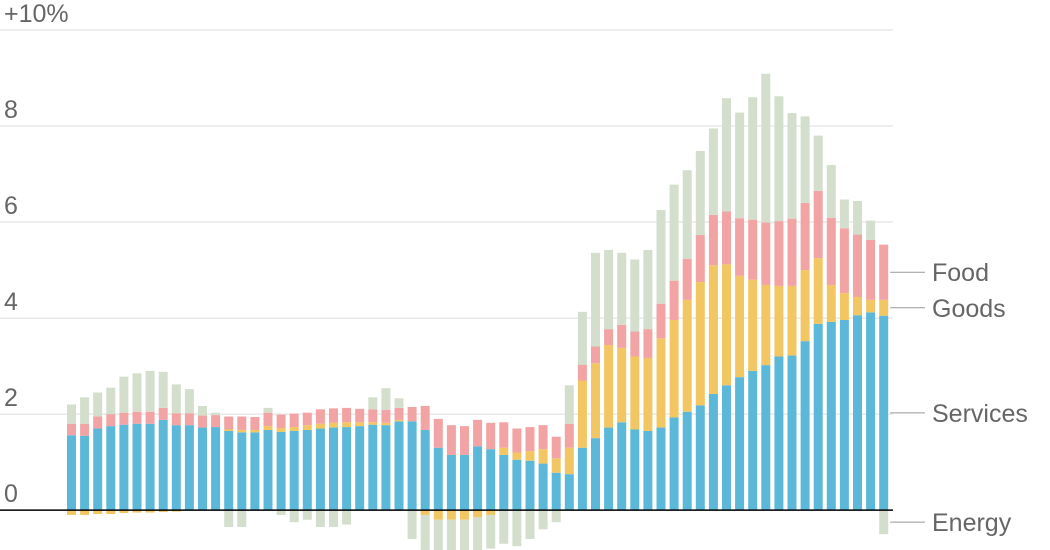  I want to click on series-label: Food, so click(960, 273).